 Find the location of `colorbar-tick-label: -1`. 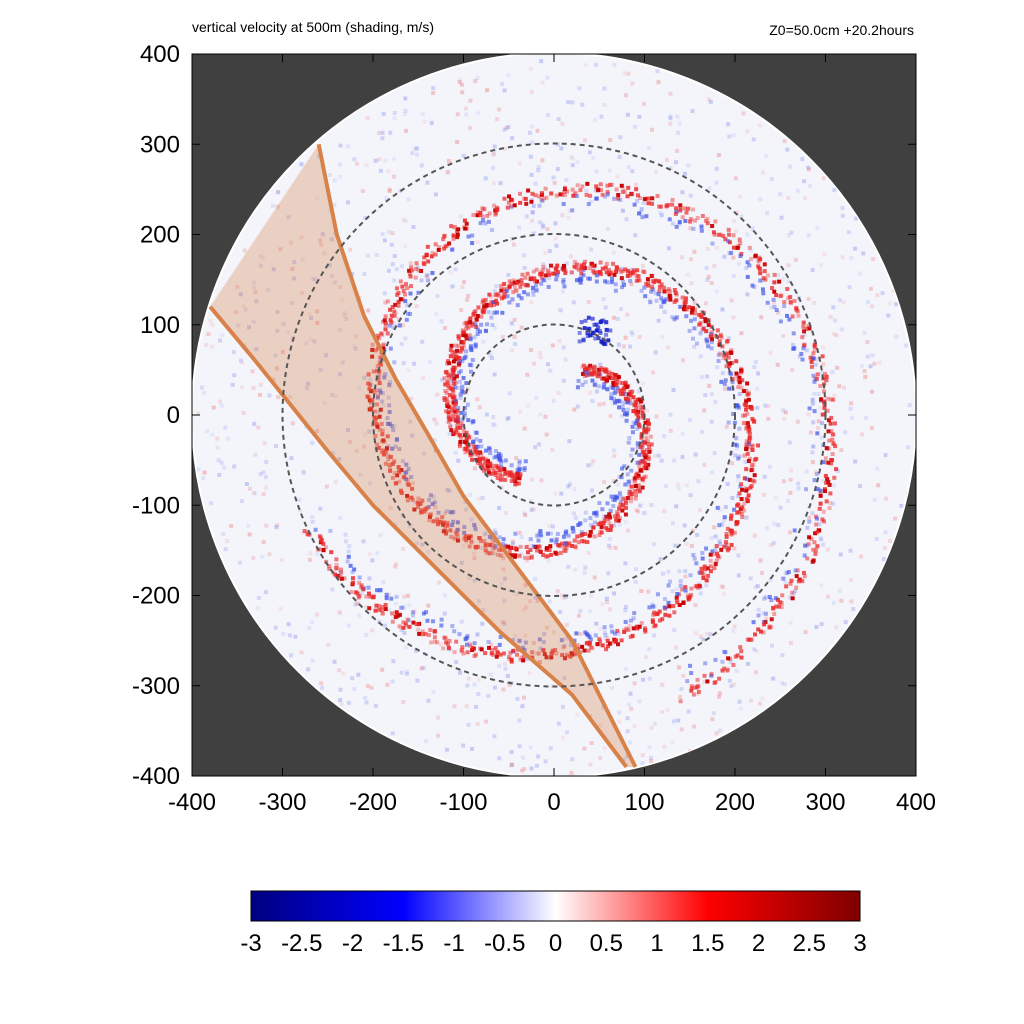

colorbar-tick-label: -1 is located at coordinates (453, 943).